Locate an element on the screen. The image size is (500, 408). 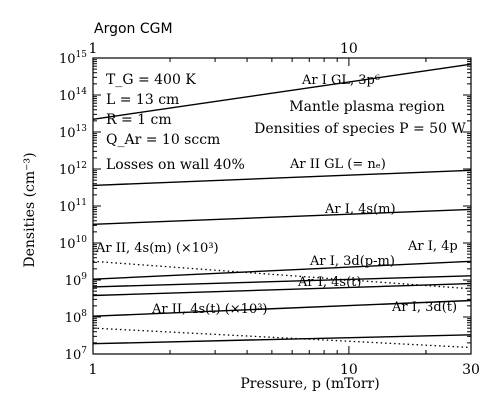
y-tick-exp: 7 is located at coordinates (84, 351).